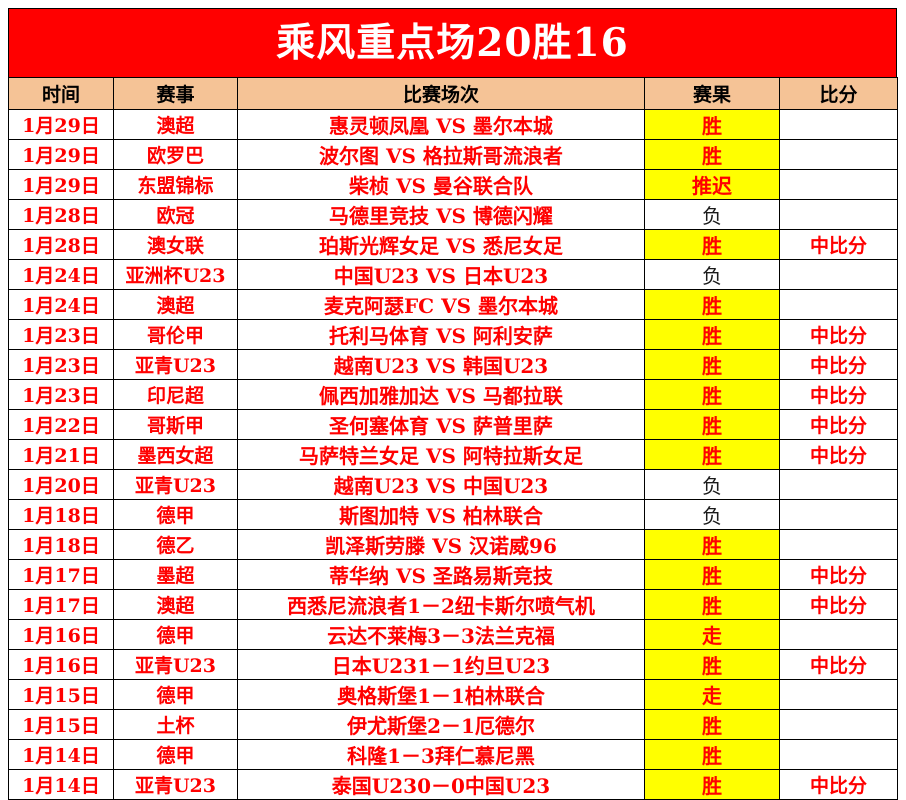 This screenshot has width=906, height=800. Describe the element at coordinates (838, 93) in the screenshot. I see `column-header-score: 比分` at that location.